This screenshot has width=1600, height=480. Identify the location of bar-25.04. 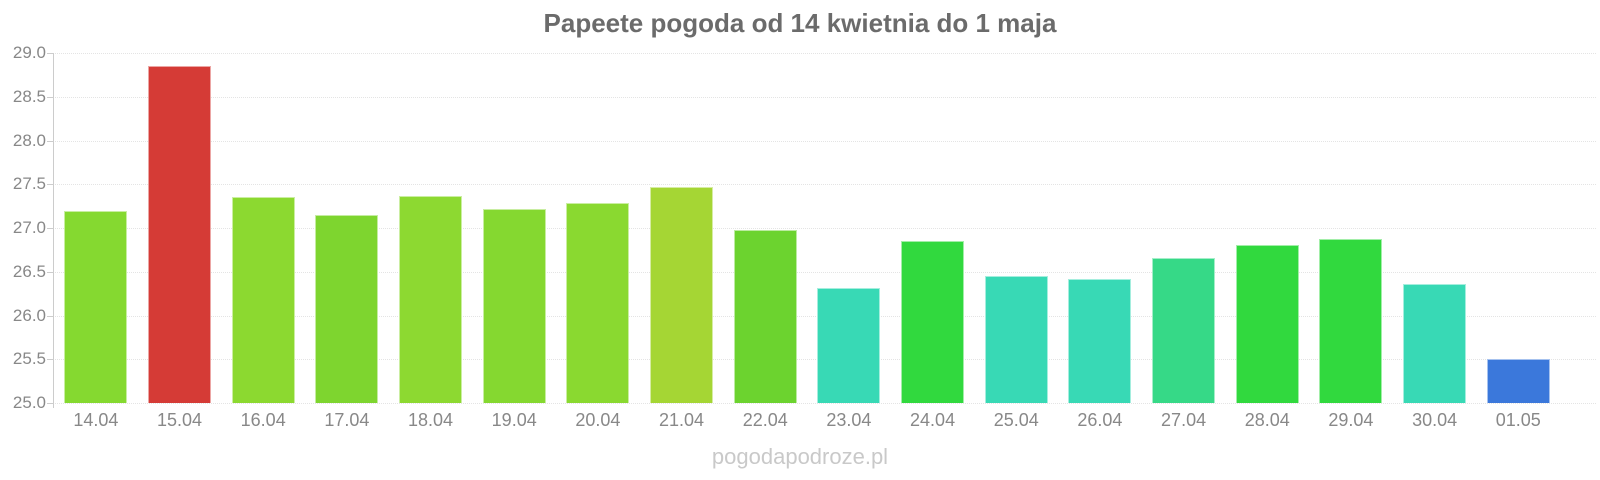
(1016, 339).